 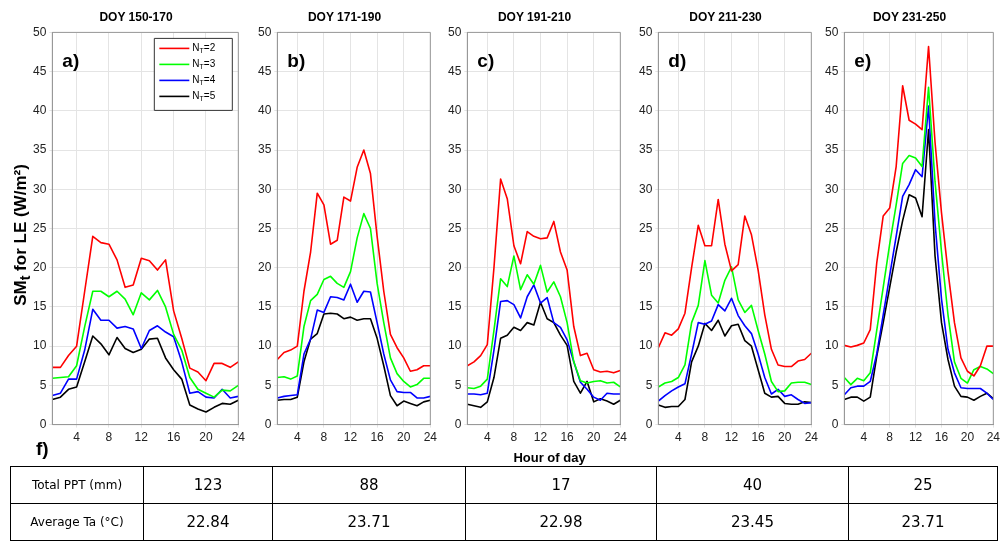 What do you see at coordinates (71, 61) in the screenshot?
I see `annotation: a)` at bounding box center [71, 61].